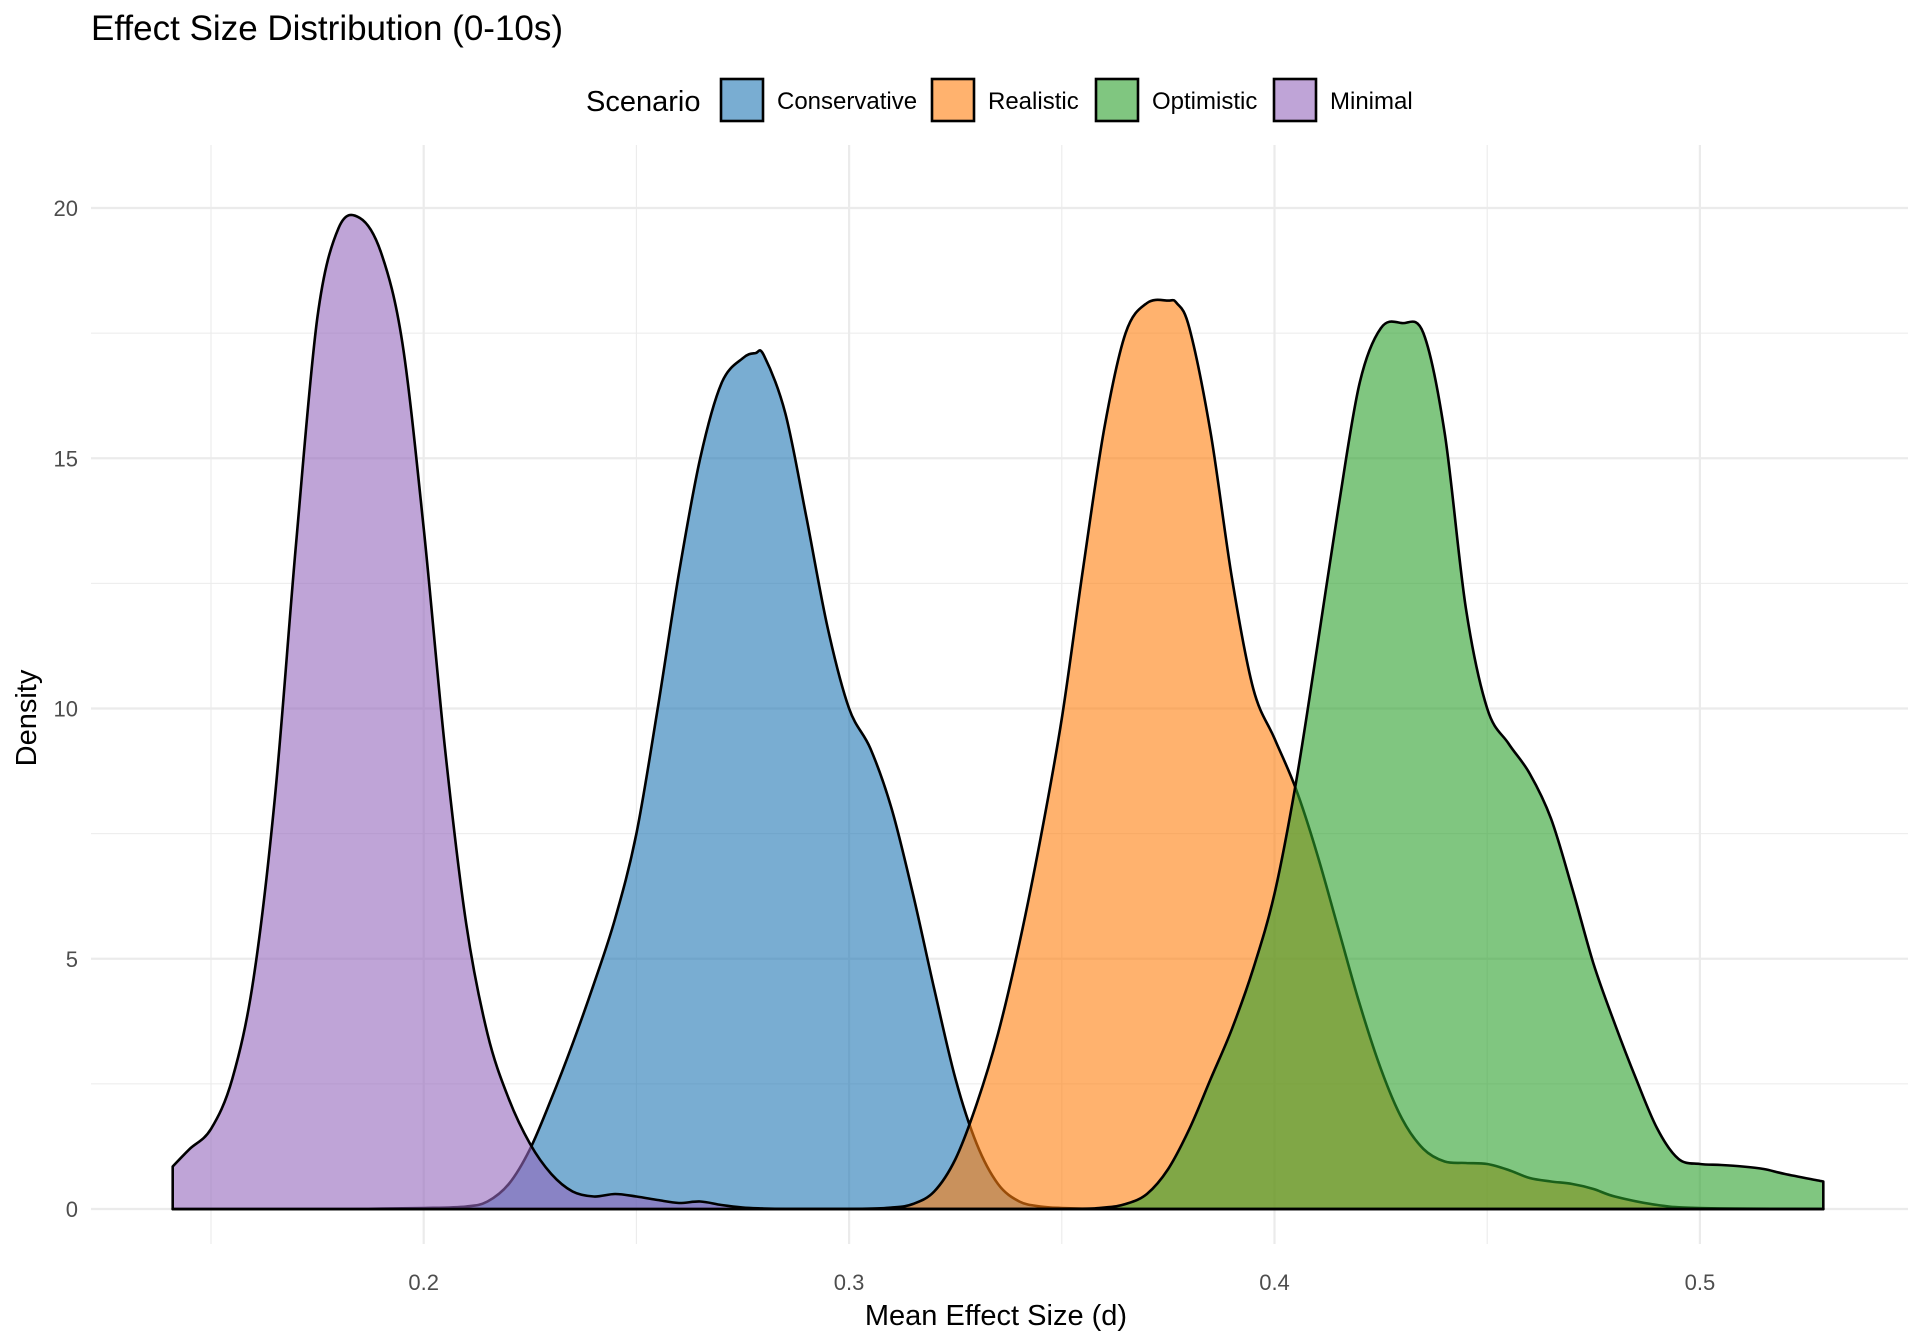  I want to click on legend-key-optimistic, so click(1117, 100).